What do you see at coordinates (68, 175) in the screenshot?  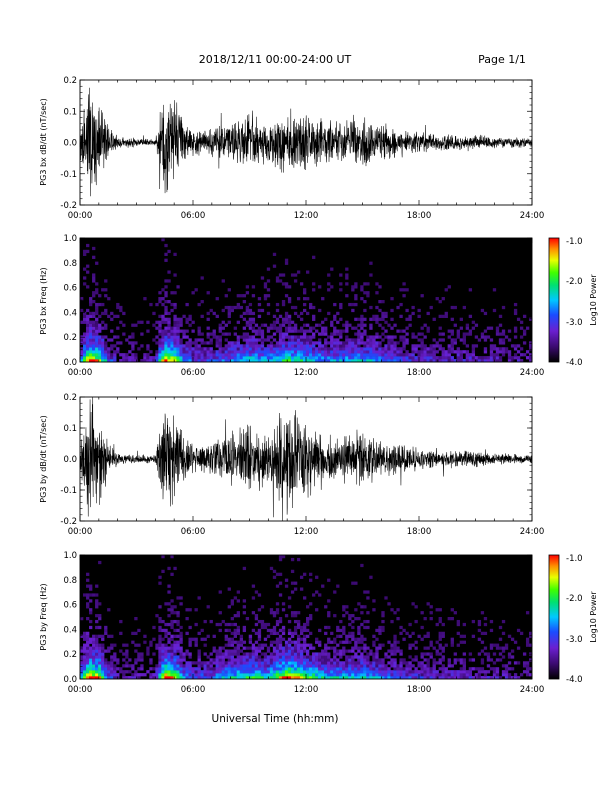 I see `y-tick-label: -0.1` at bounding box center [68, 175].